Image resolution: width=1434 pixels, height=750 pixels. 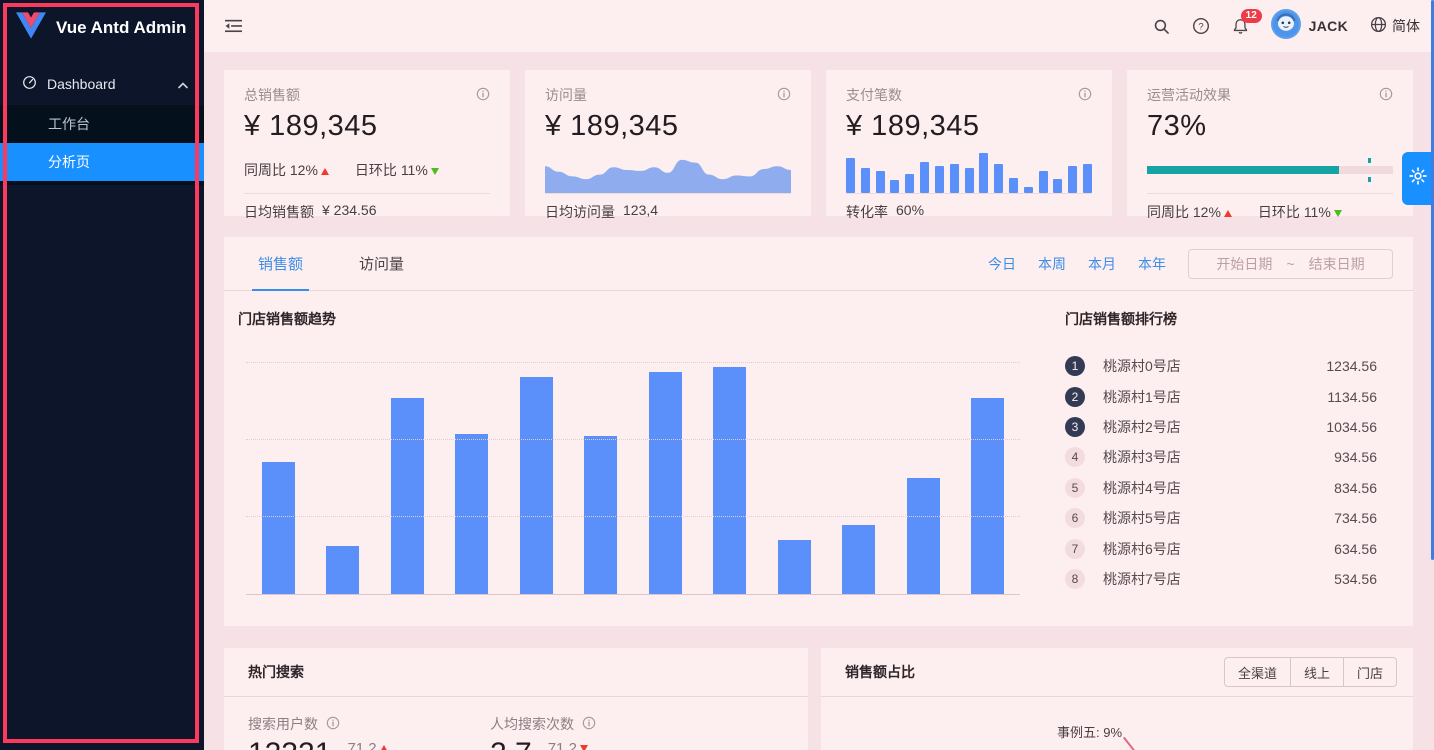 What do you see at coordinates (1316, 672) in the screenshot?
I see `channel-button-1: 线上` at bounding box center [1316, 672].